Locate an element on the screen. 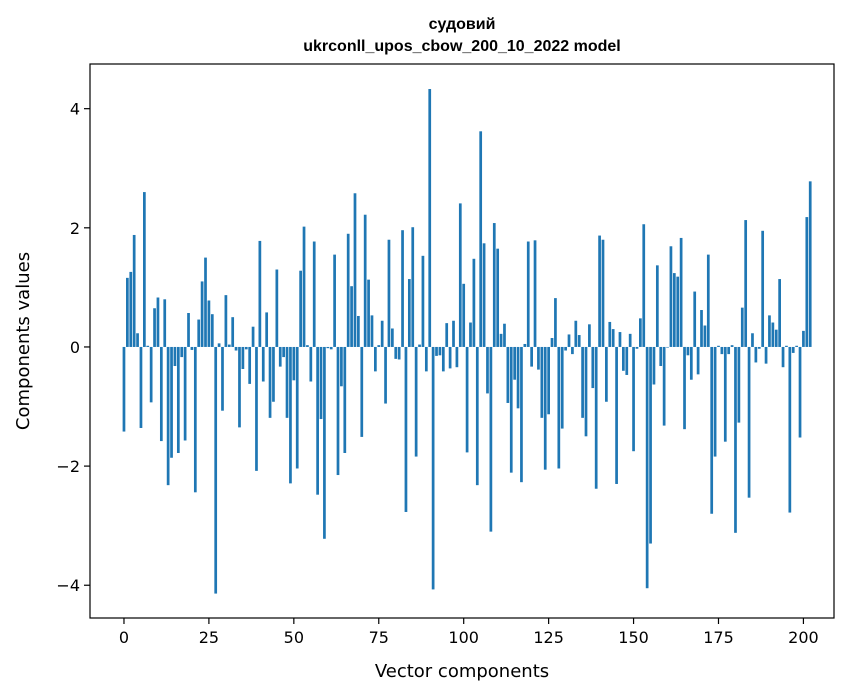 The image size is (847, 696). x-tick-label: 50 is located at coordinates (294, 637).